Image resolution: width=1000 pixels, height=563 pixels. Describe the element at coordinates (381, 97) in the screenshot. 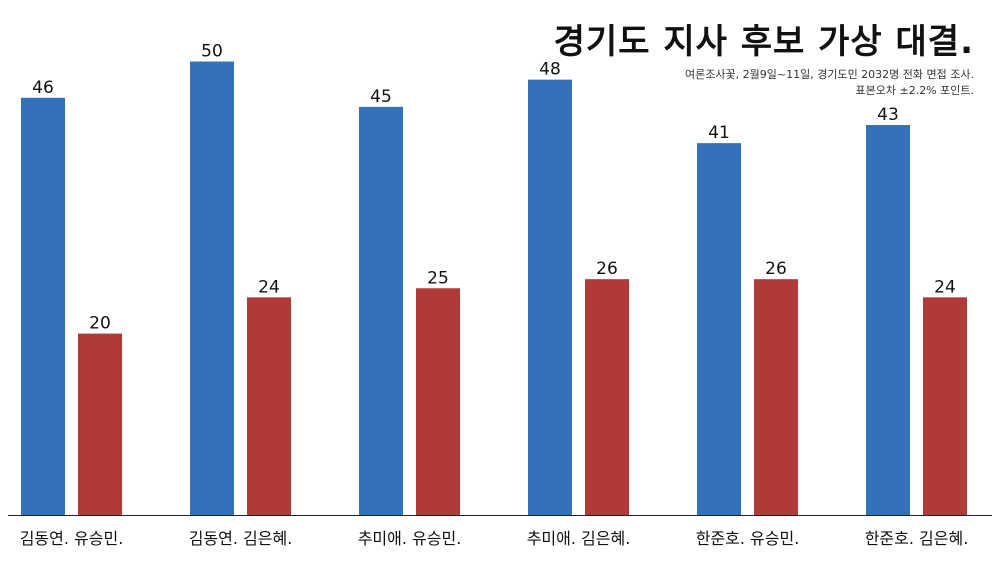

I see `data-label-3-a: 45` at that location.